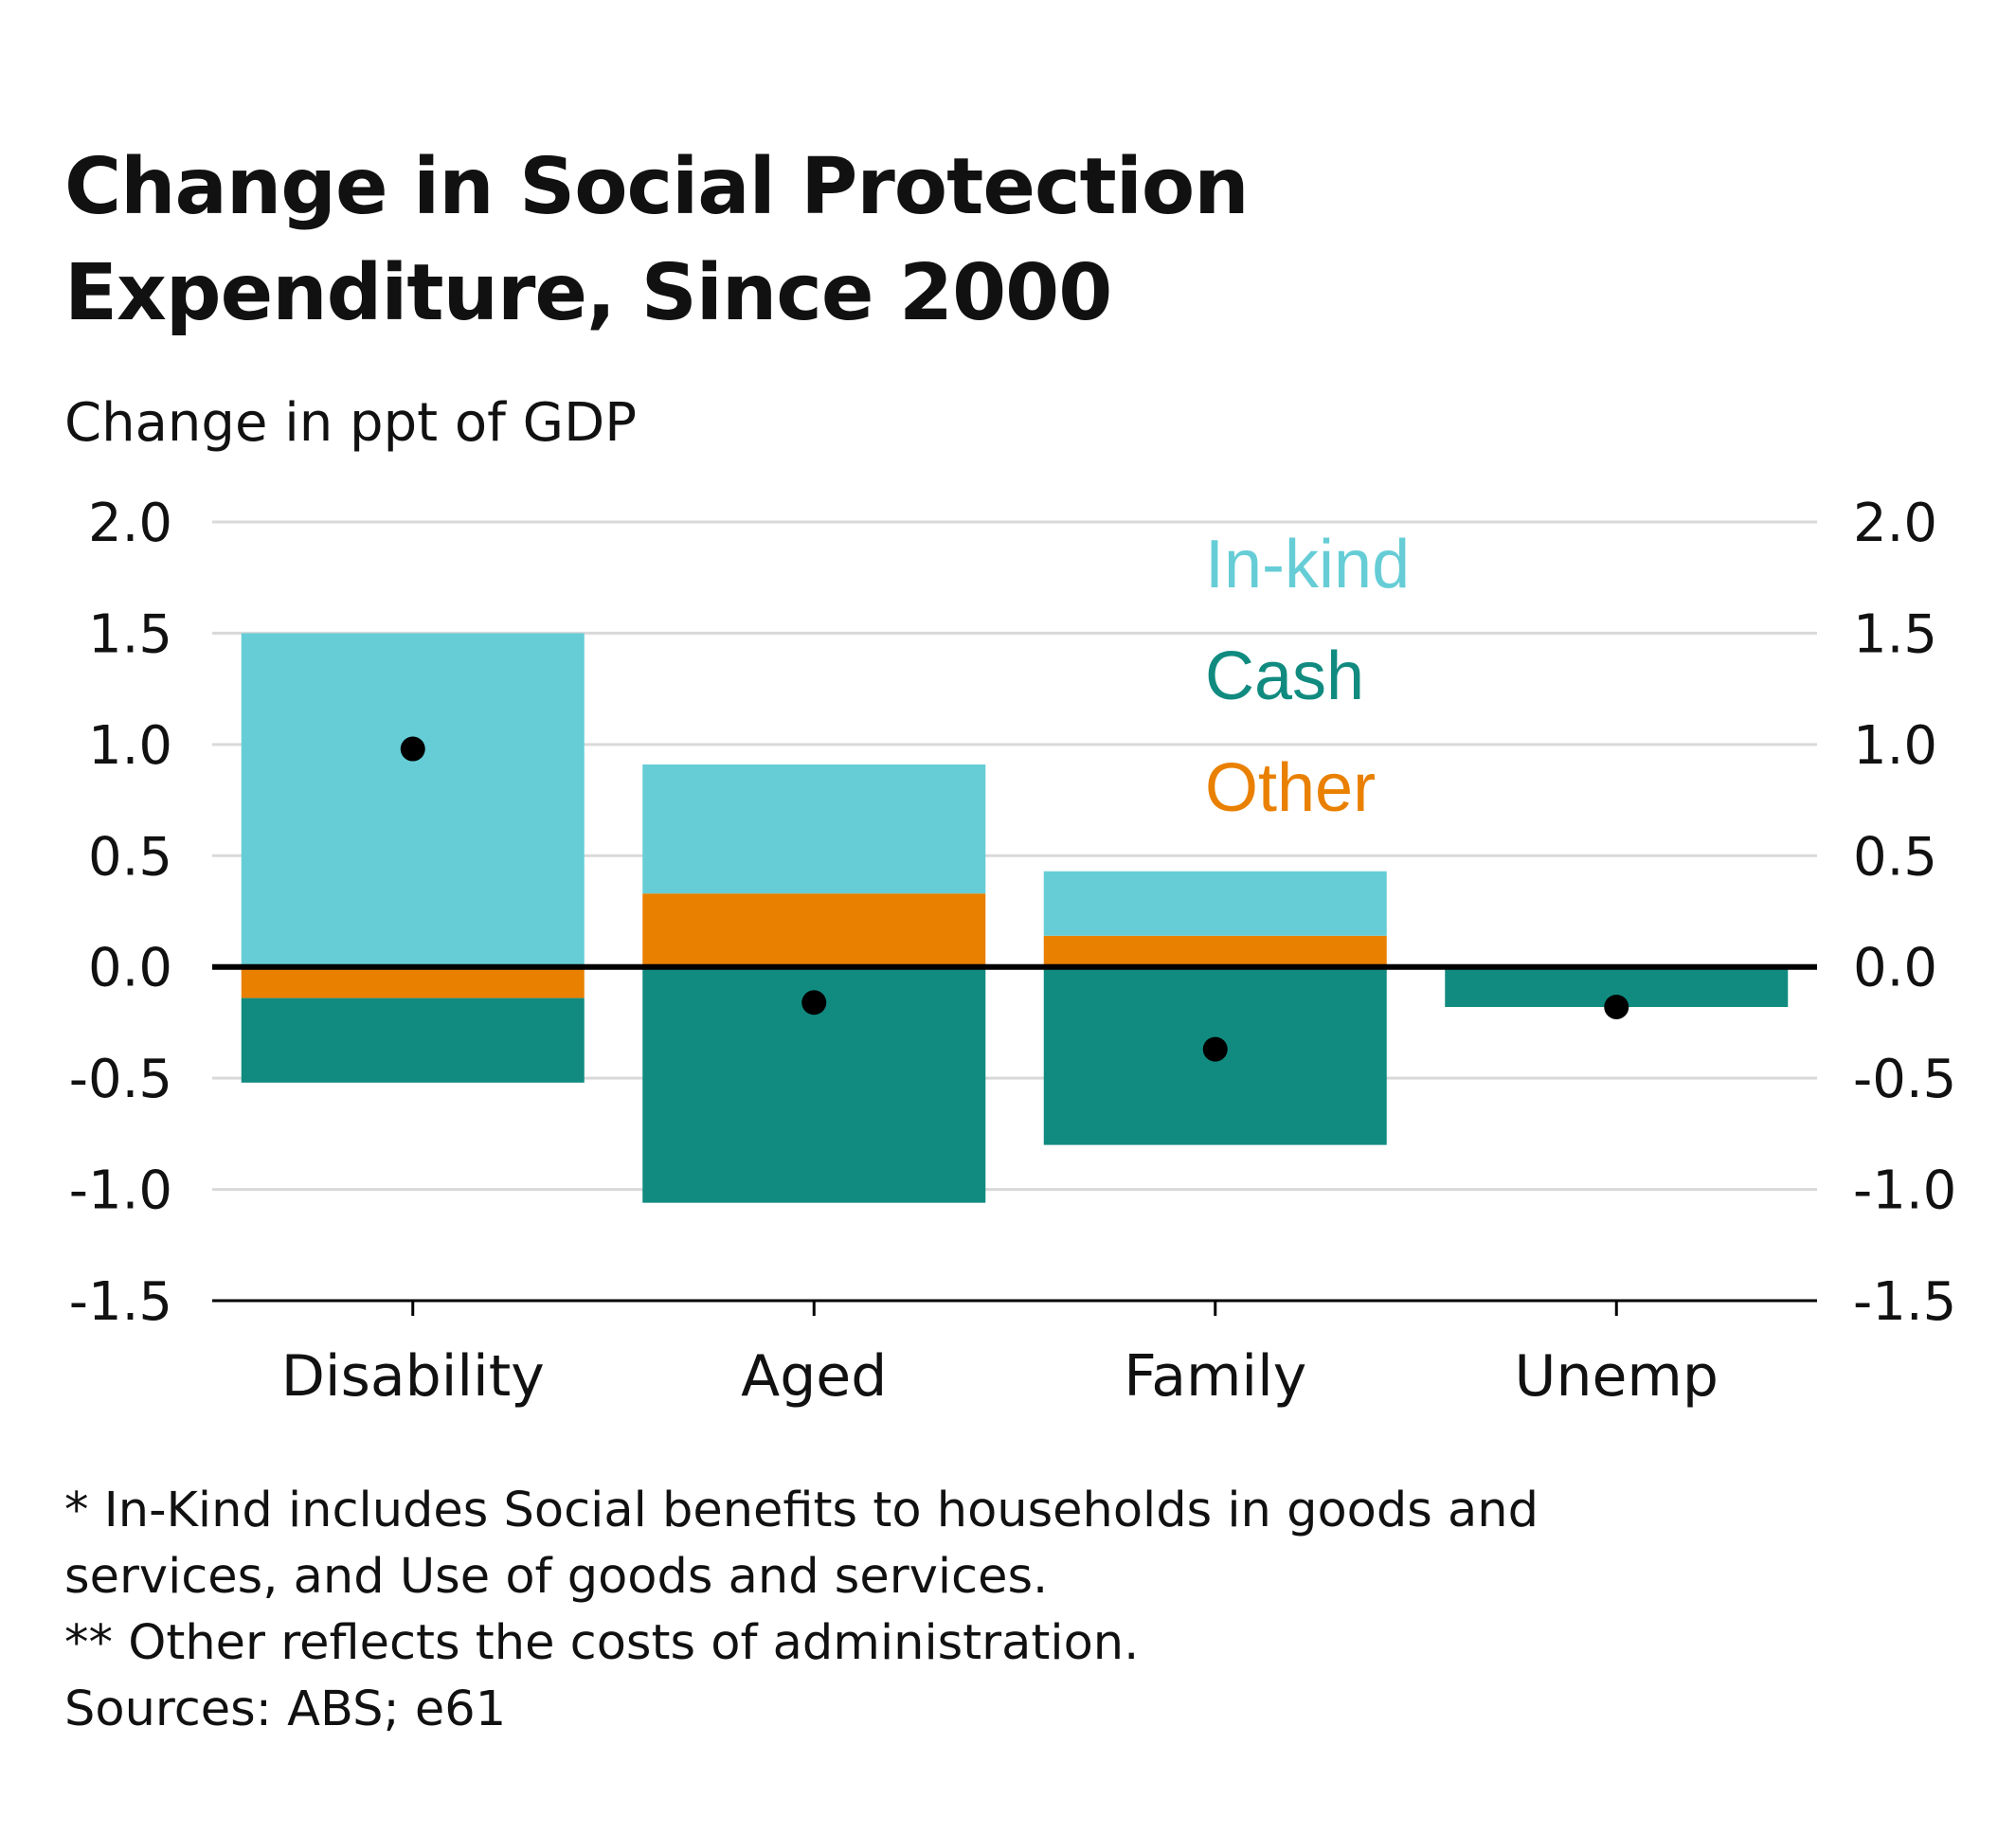  What do you see at coordinates (1904, 1191) in the screenshot?
I see `y-tick-label-right: -1.0` at bounding box center [1904, 1191].